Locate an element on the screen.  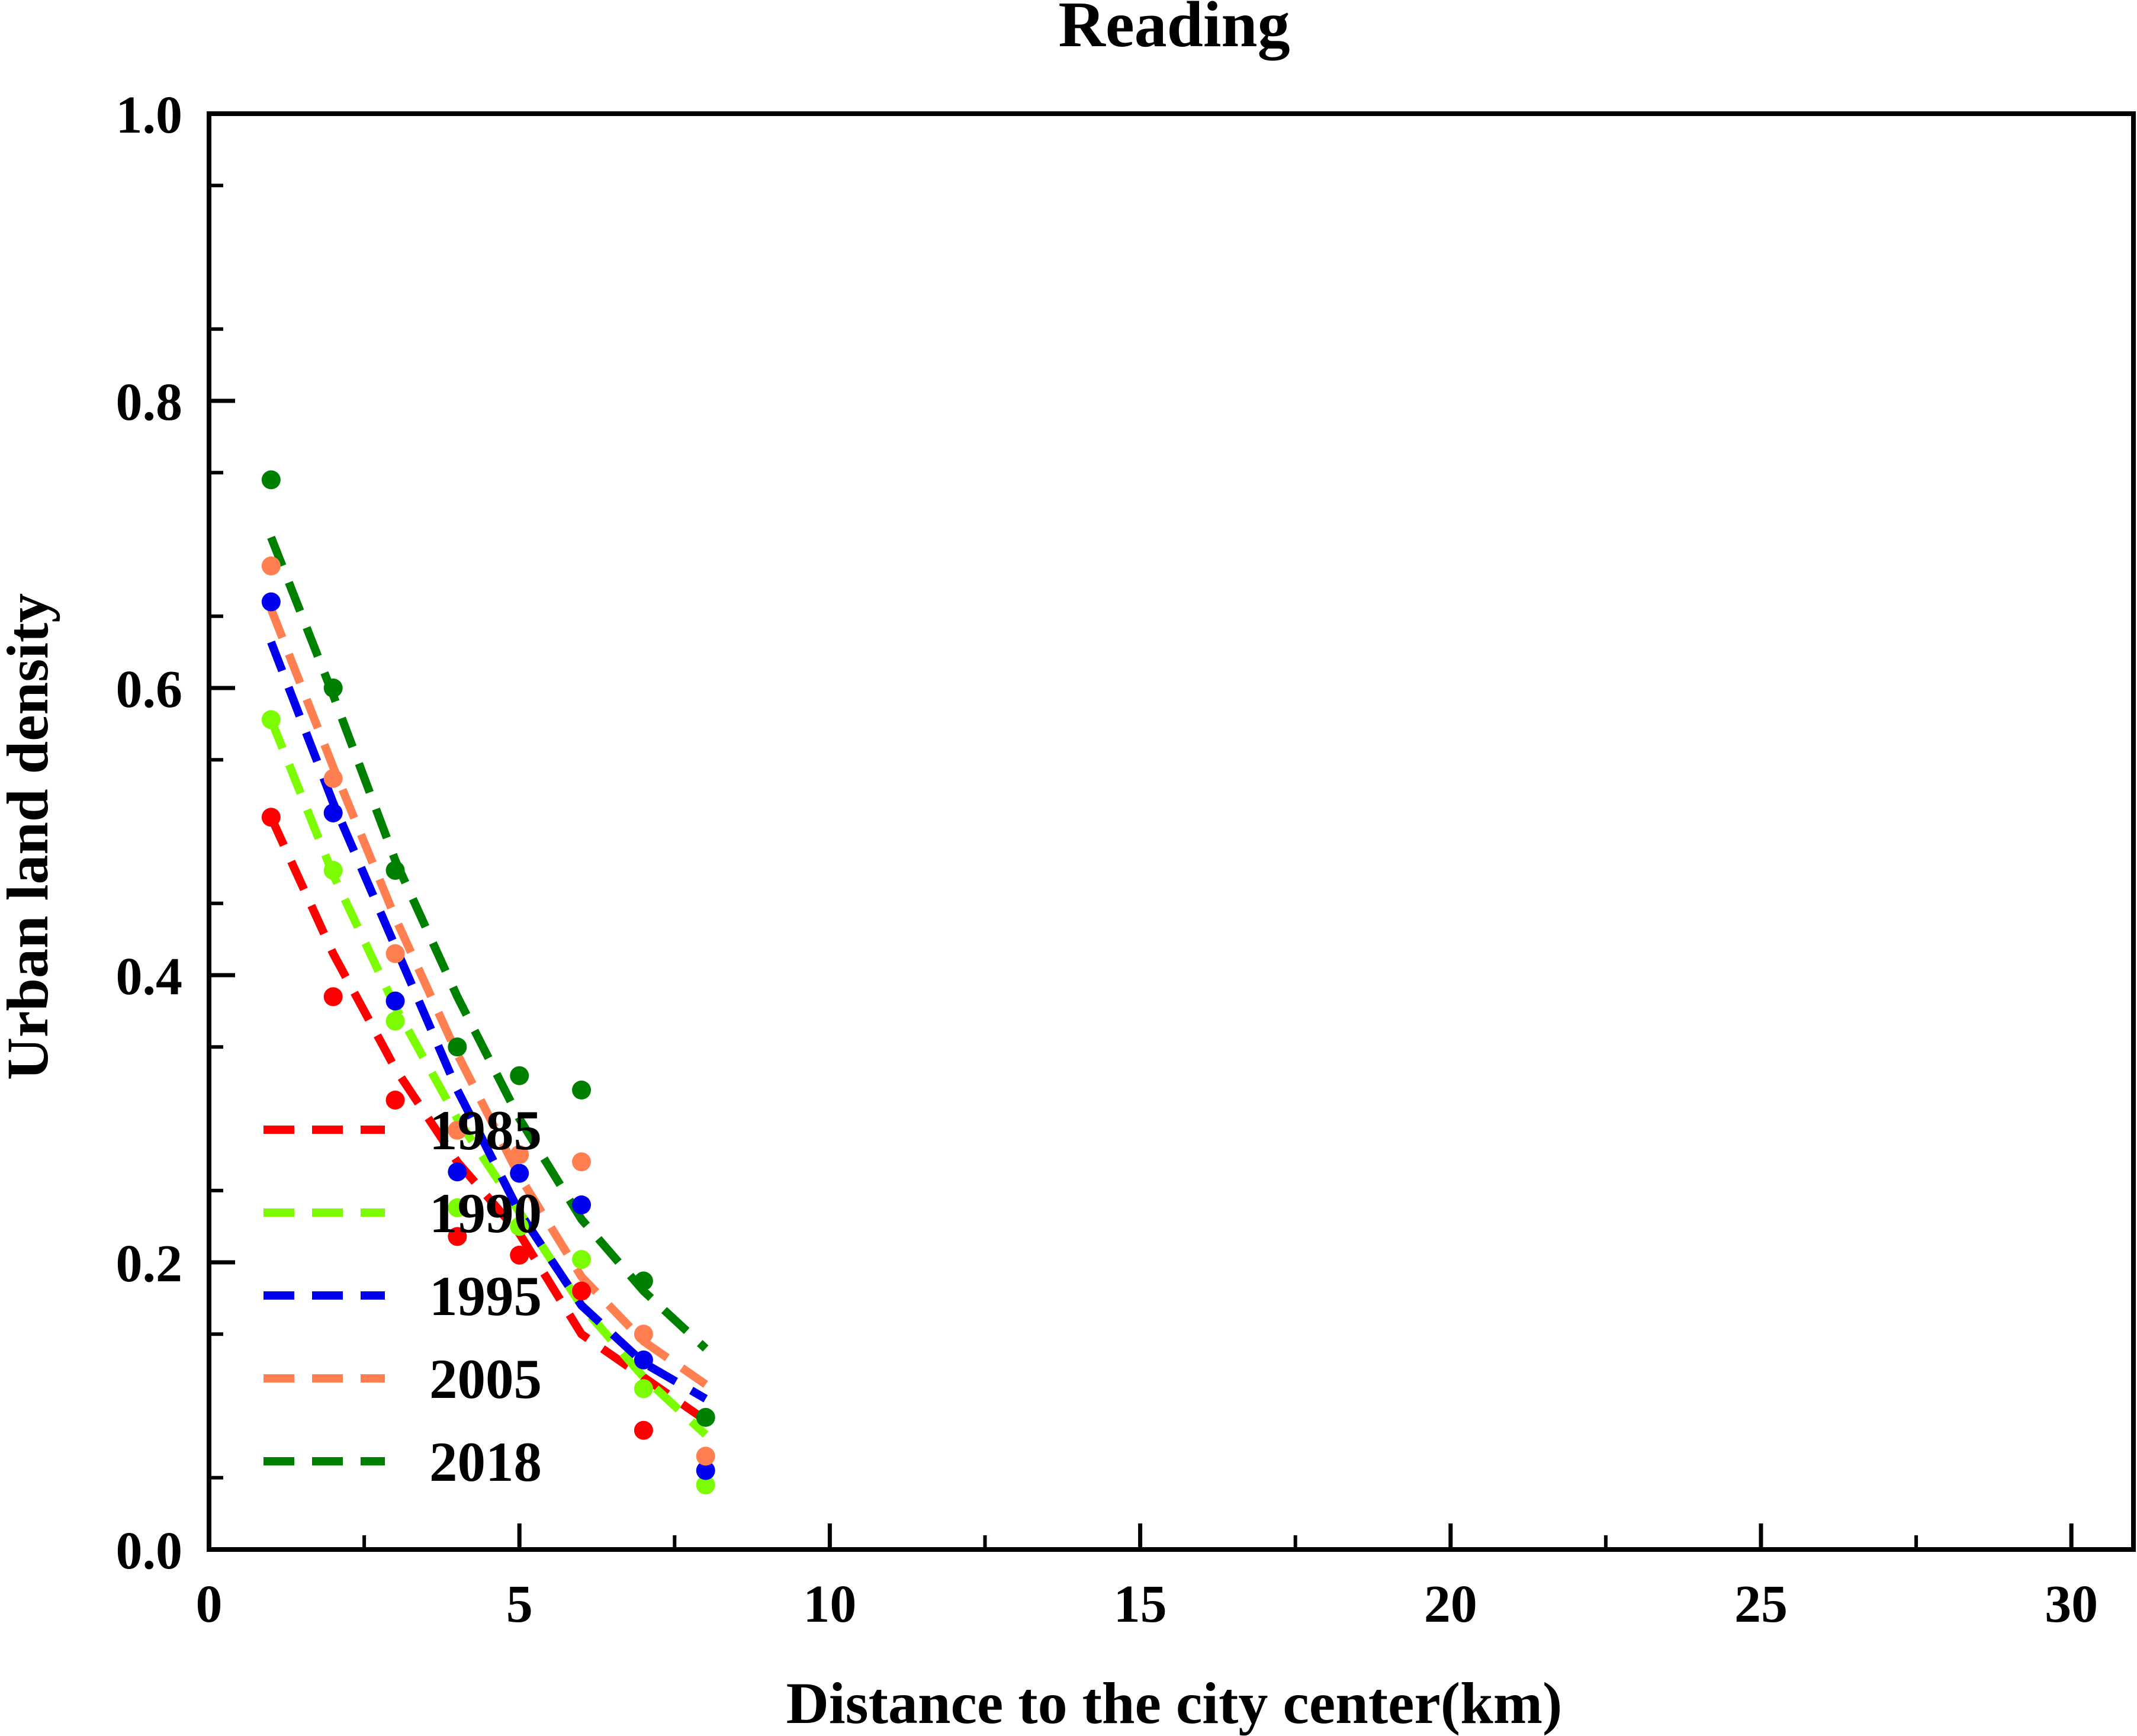
x-tick-label: 0 is located at coordinates (209, 1604).